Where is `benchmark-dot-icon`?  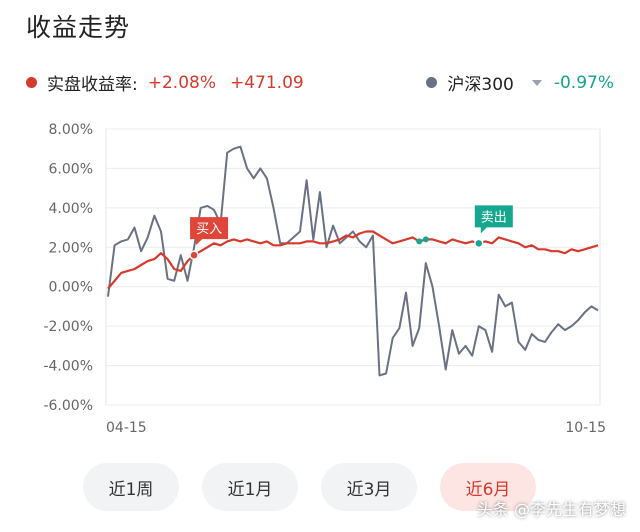 benchmark-dot-icon is located at coordinates (432, 82).